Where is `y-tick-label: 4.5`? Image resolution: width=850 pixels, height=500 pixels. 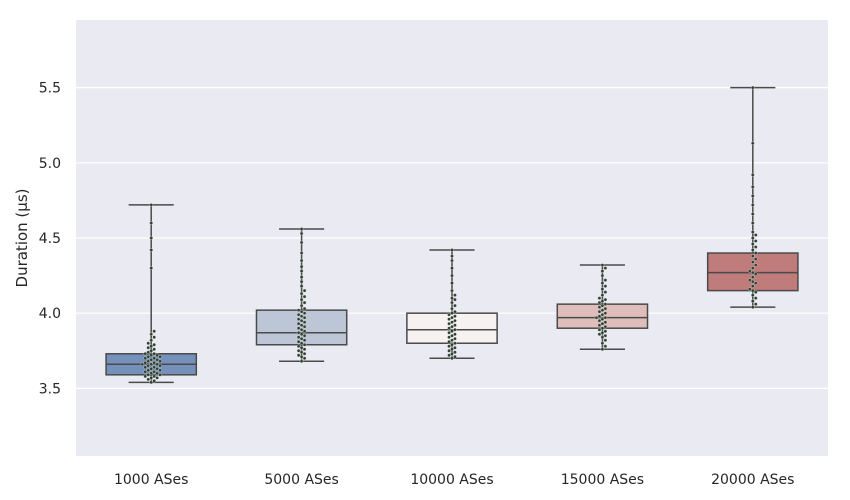
y-tick-label: 4.5 is located at coordinates (50, 239).